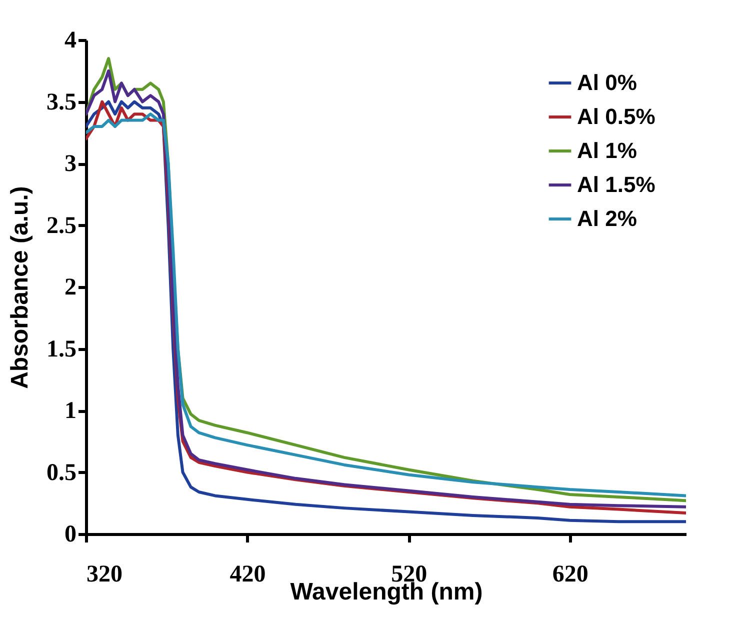  Describe the element at coordinates (607, 218) in the screenshot. I see `legend-label: Al 2%` at that location.